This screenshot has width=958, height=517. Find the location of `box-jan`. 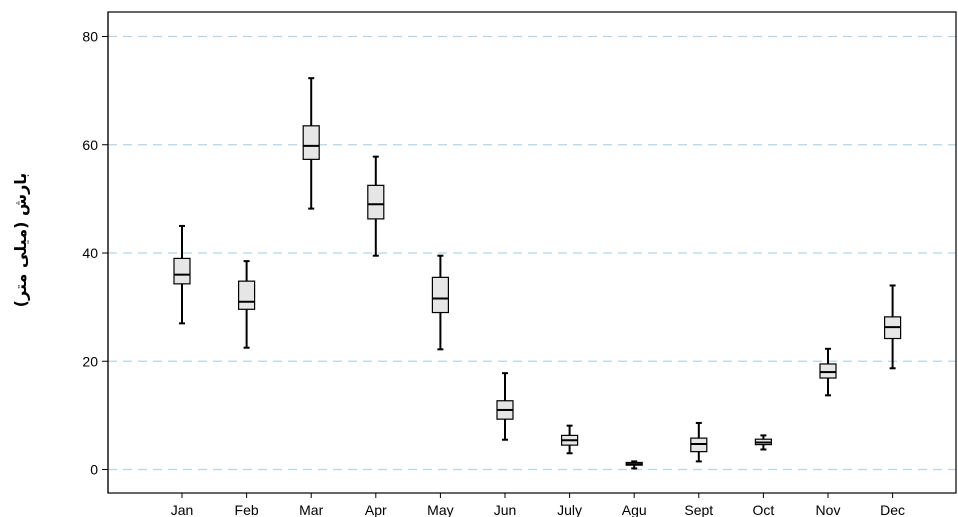

box-jan is located at coordinates (182, 274).